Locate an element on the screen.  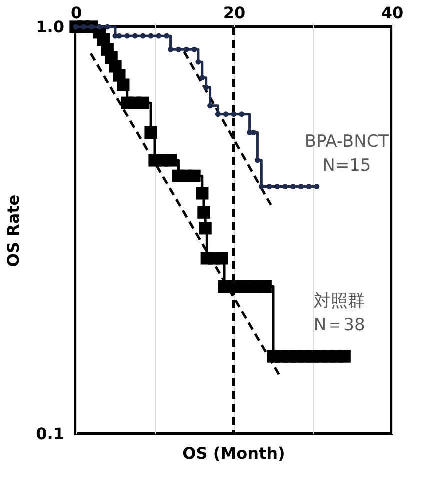
series-label: BPA-BNCT N=15 is located at coordinates (347, 154).